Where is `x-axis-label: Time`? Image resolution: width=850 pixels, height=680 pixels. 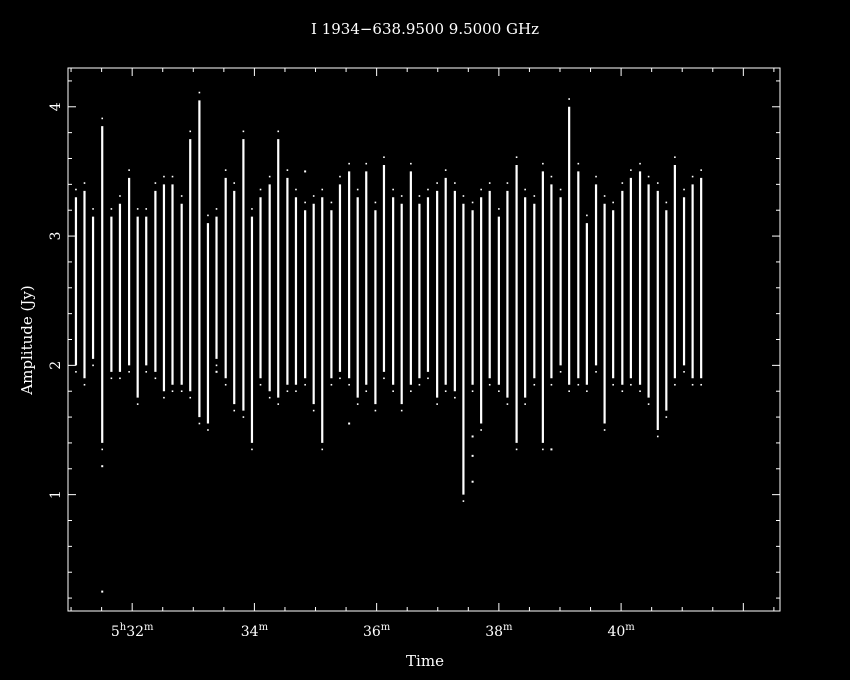
x-axis-label: Time is located at coordinates (425, 661).